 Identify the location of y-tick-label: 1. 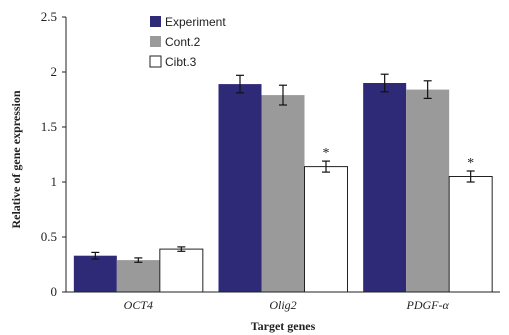
(54, 181).